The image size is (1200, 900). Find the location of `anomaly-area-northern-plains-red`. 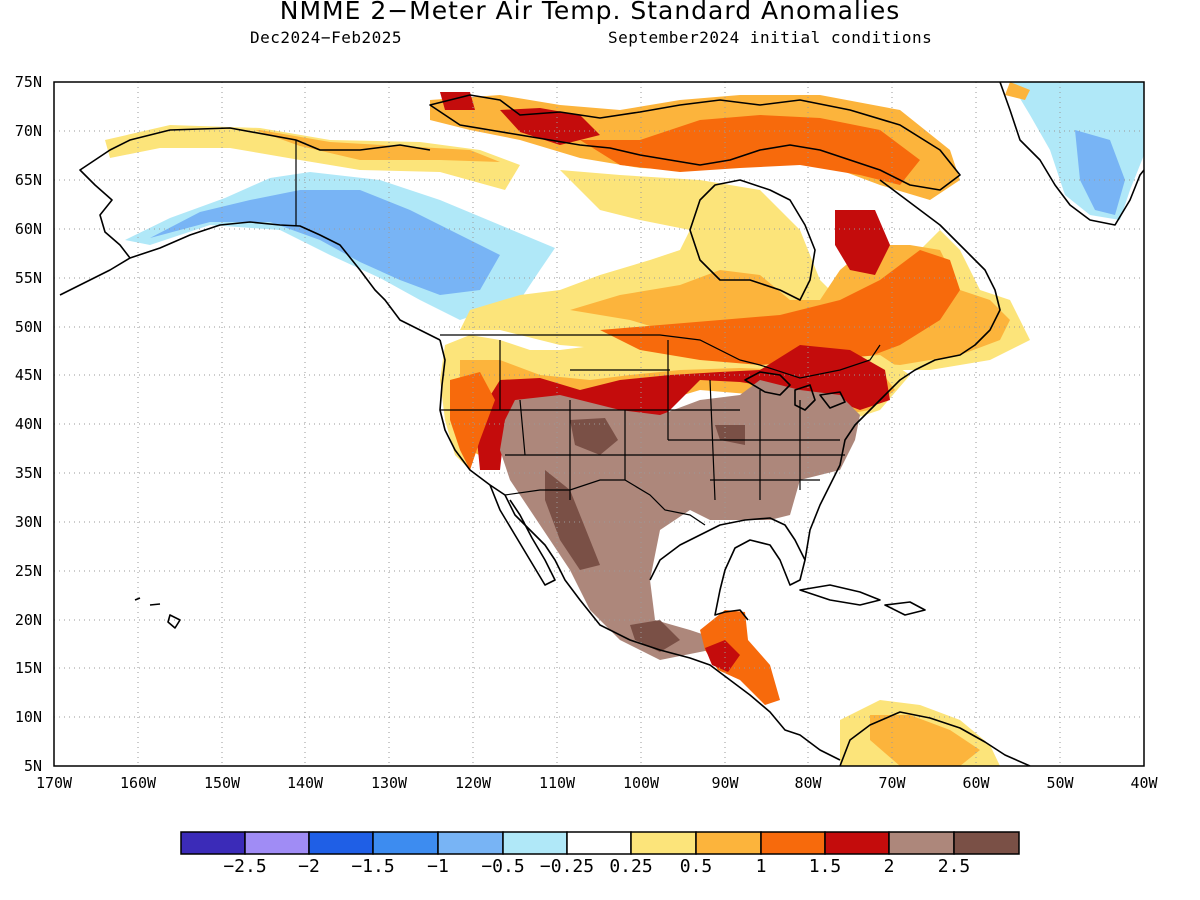

anomaly-area-northern-plains-red is located at coordinates (682, 407).